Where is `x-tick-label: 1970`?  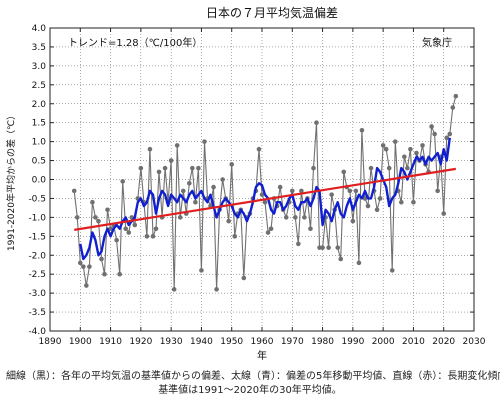 x-tick-label: 1970 is located at coordinates (292, 342).